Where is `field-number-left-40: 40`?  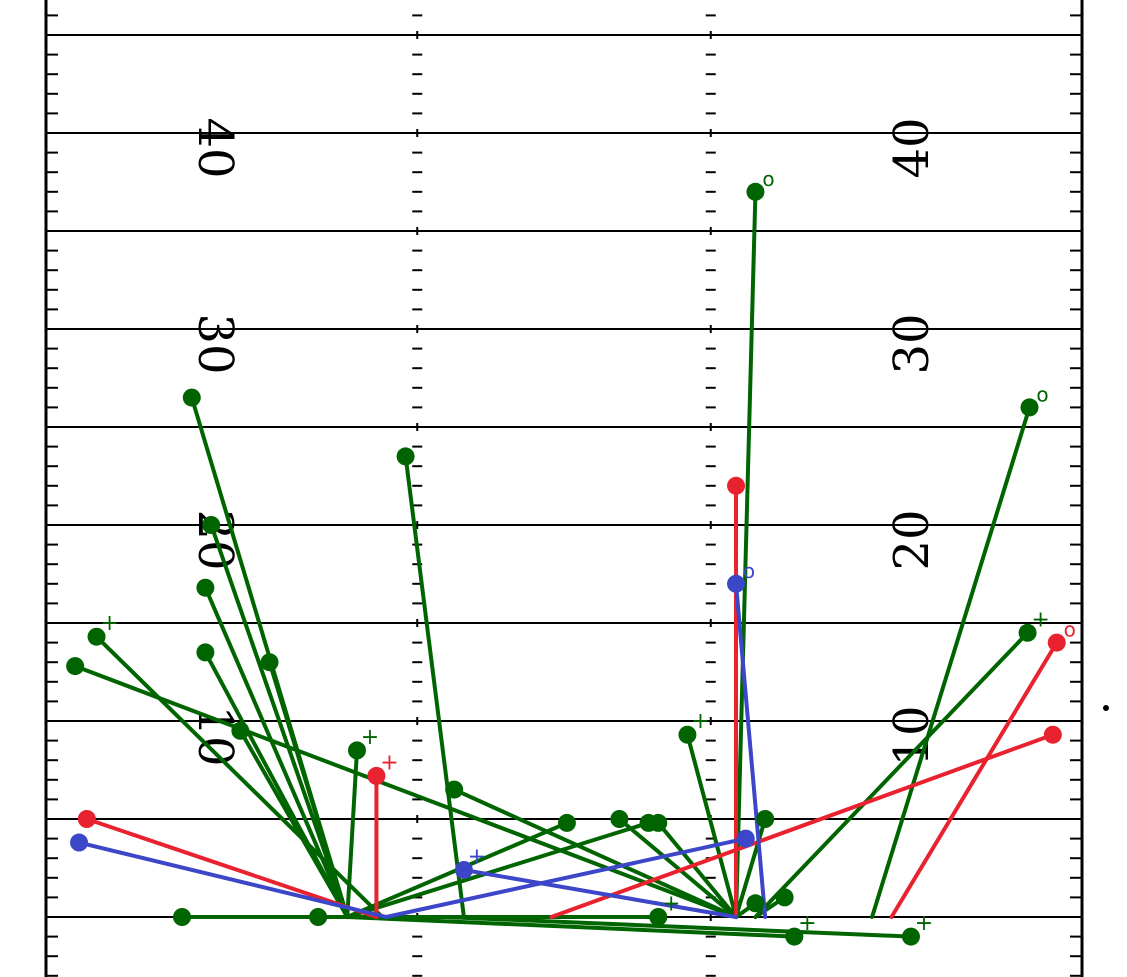
field-number-left-40: 40 is located at coordinates (215, 147).